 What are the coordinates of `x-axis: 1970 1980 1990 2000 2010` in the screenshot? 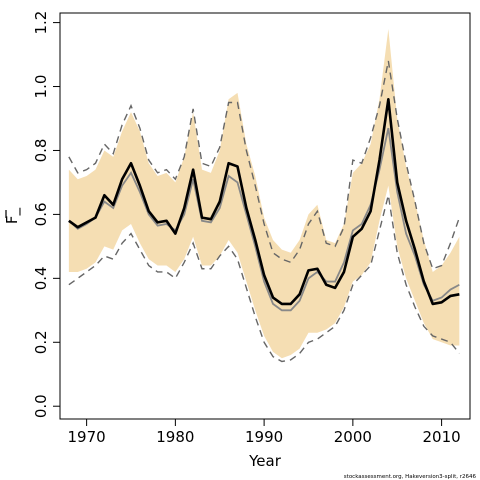 It's located at (264, 432).